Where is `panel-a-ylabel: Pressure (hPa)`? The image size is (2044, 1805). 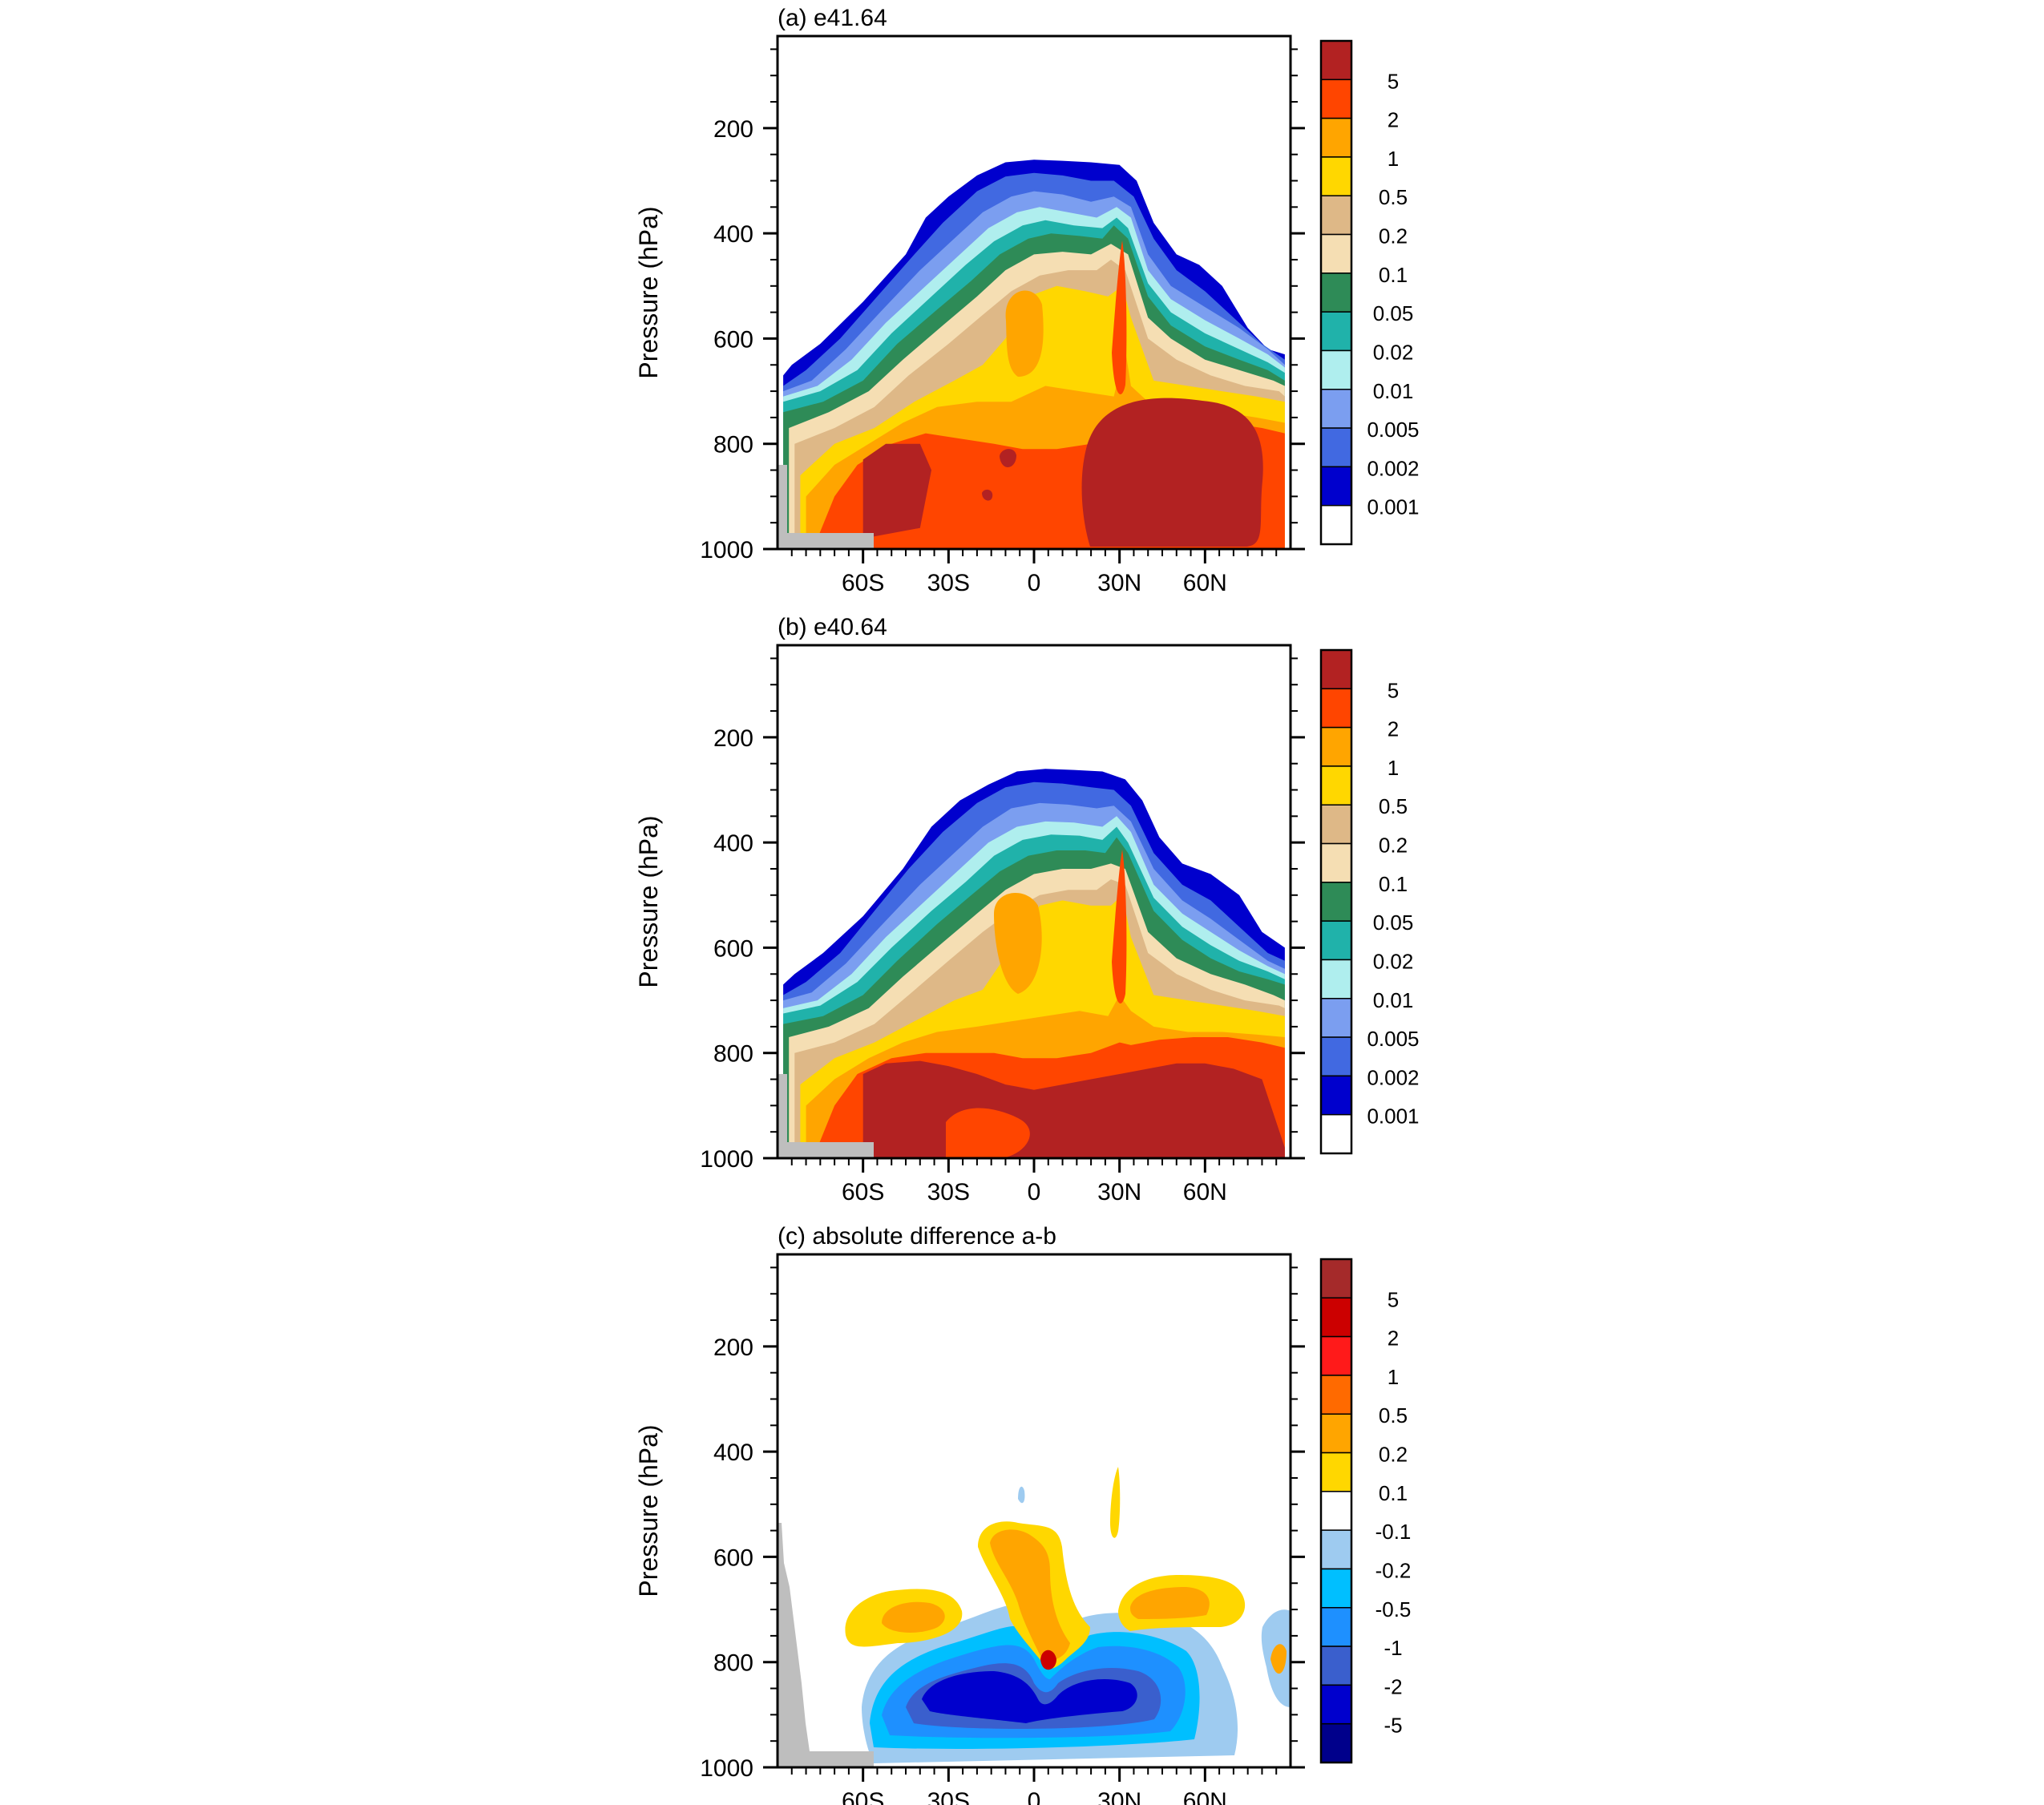 panel-a-ylabel: Pressure (hPa) is located at coordinates (648, 292).